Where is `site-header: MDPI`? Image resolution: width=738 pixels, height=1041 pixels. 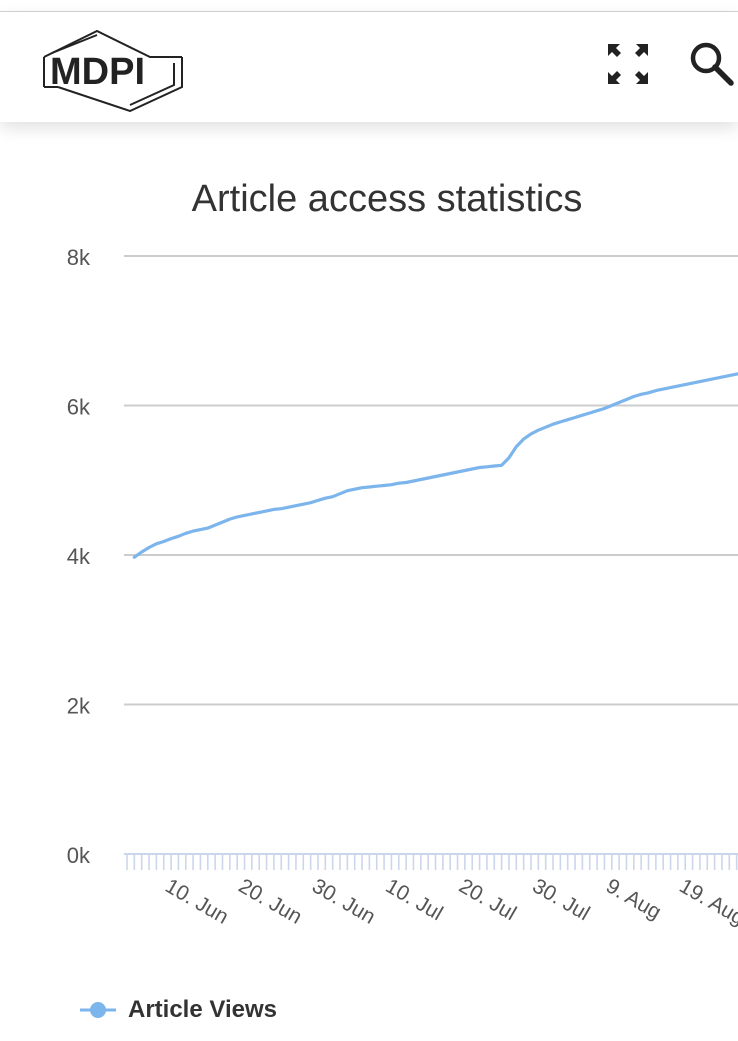
site-header: MDPI is located at coordinates (369, 67).